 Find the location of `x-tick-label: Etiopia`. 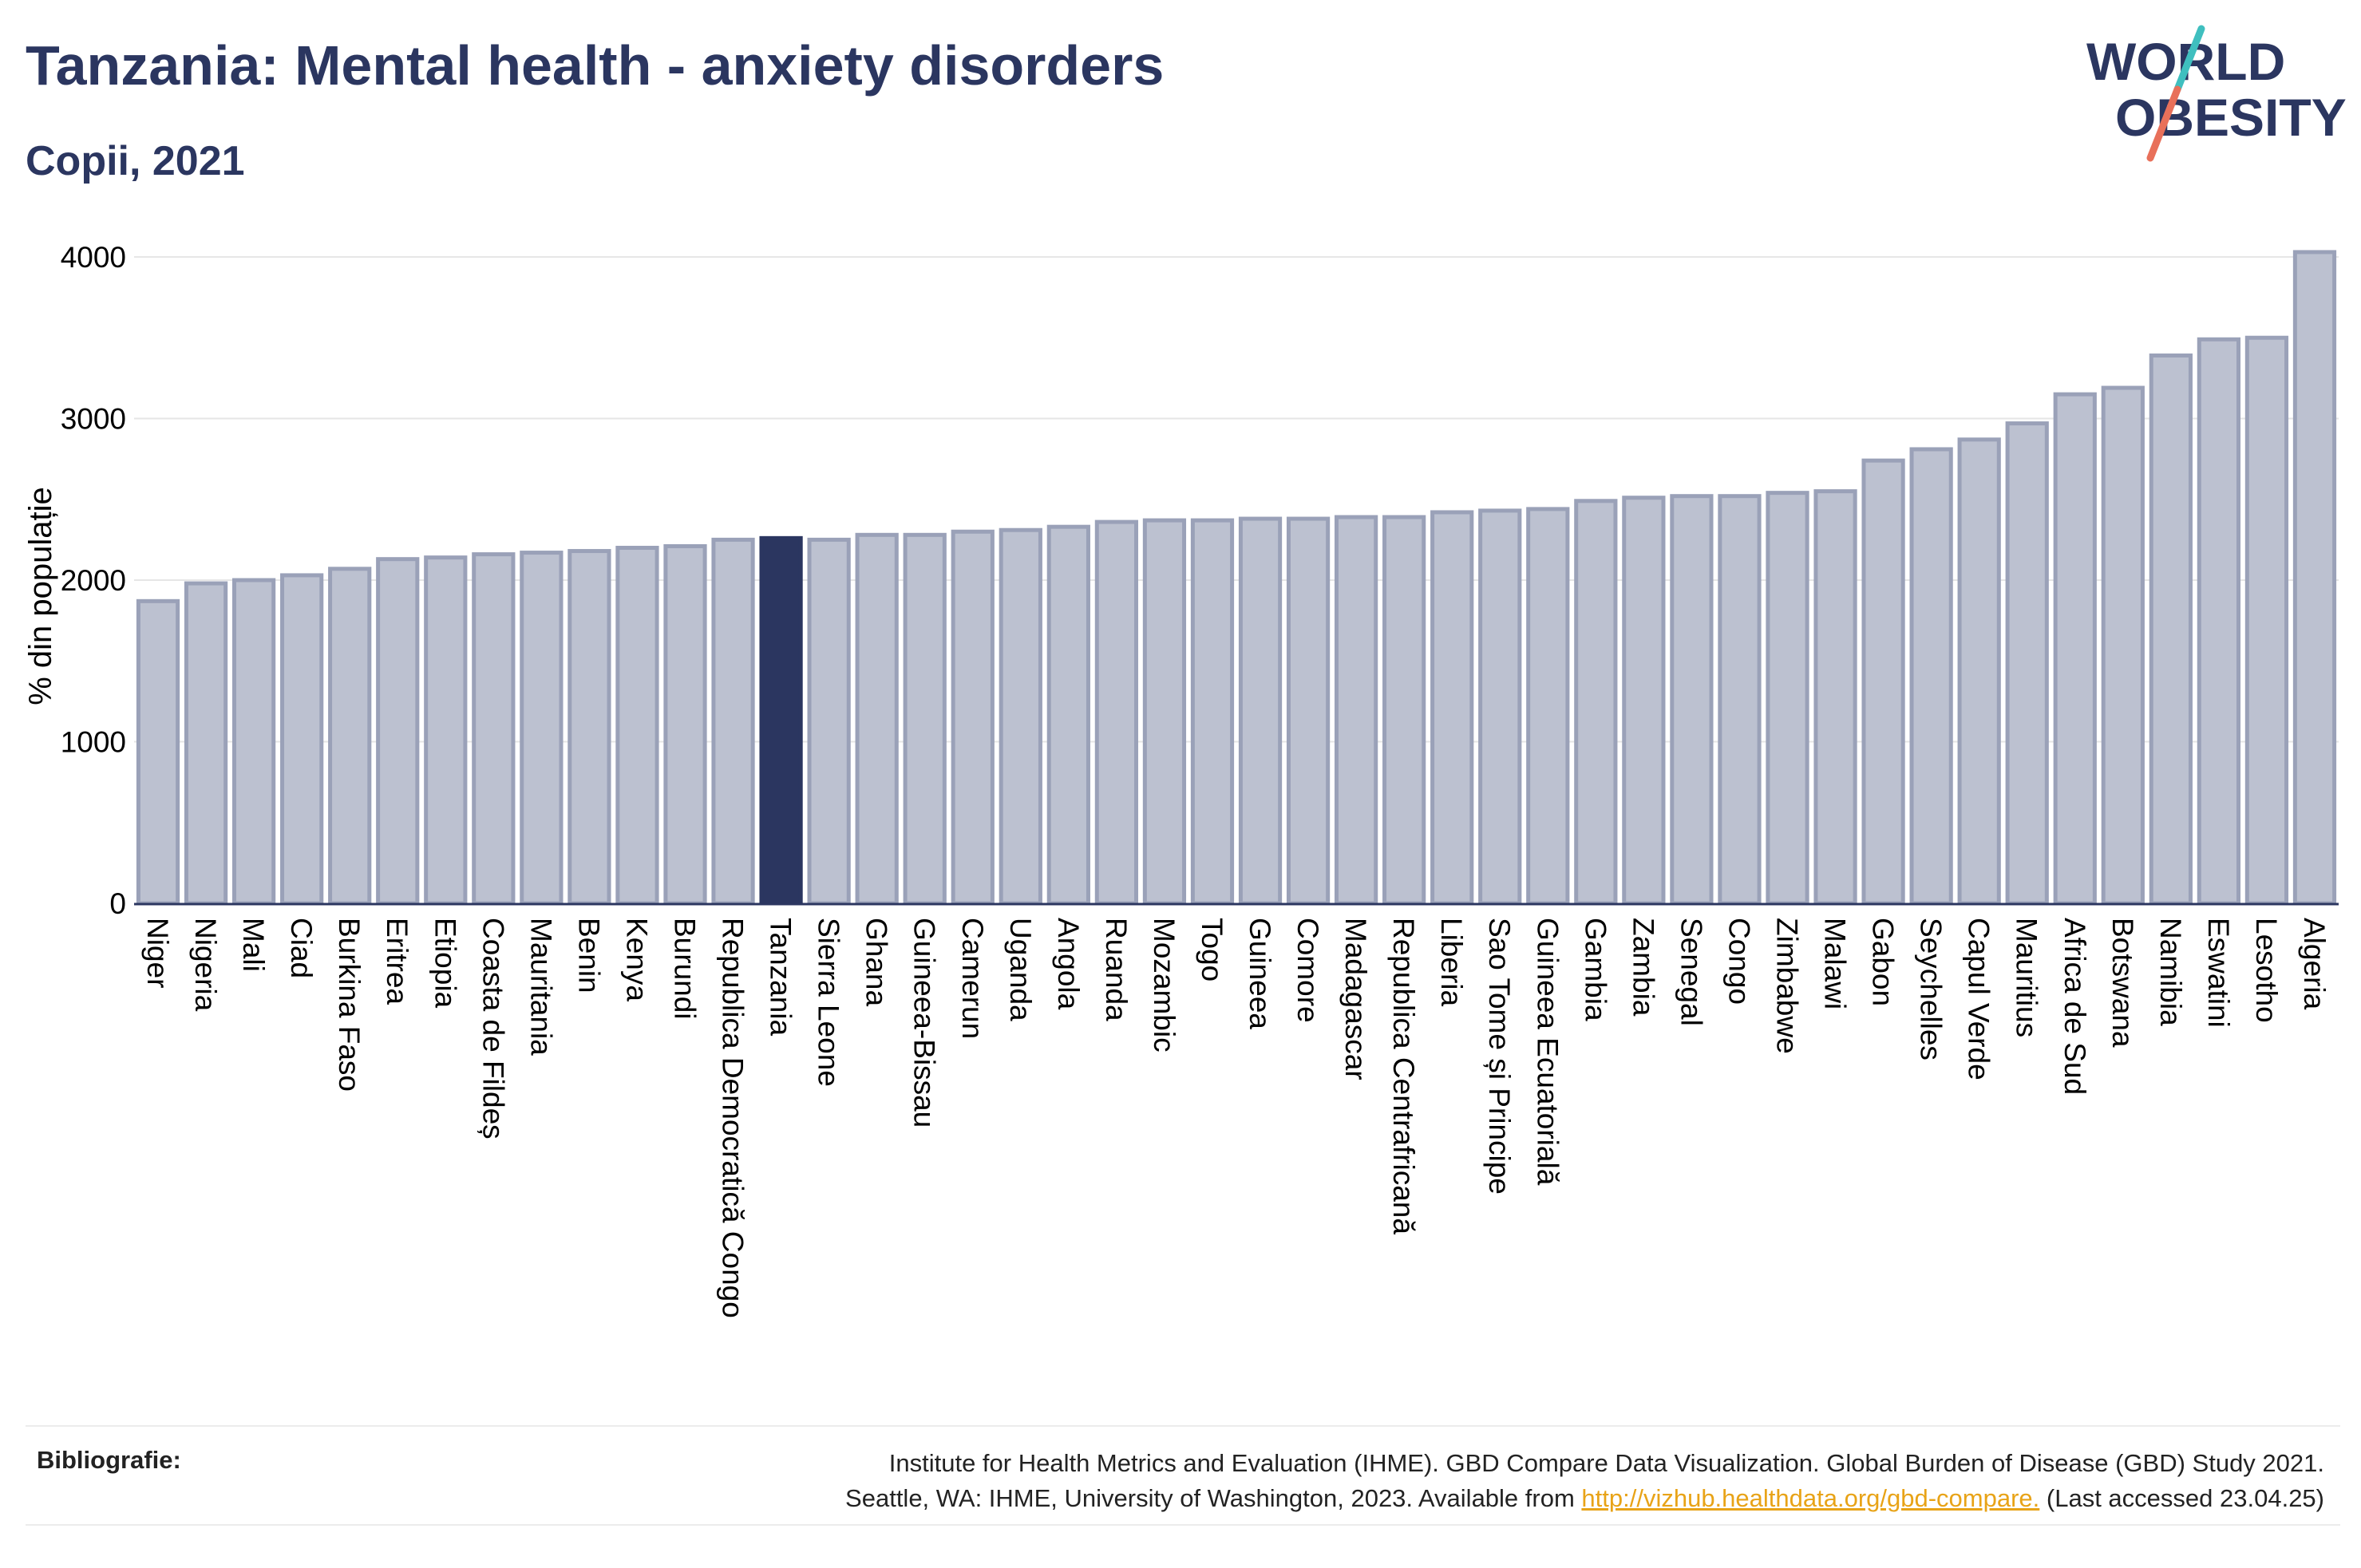

x-tick-label: Etiopia is located at coordinates (445, 964).